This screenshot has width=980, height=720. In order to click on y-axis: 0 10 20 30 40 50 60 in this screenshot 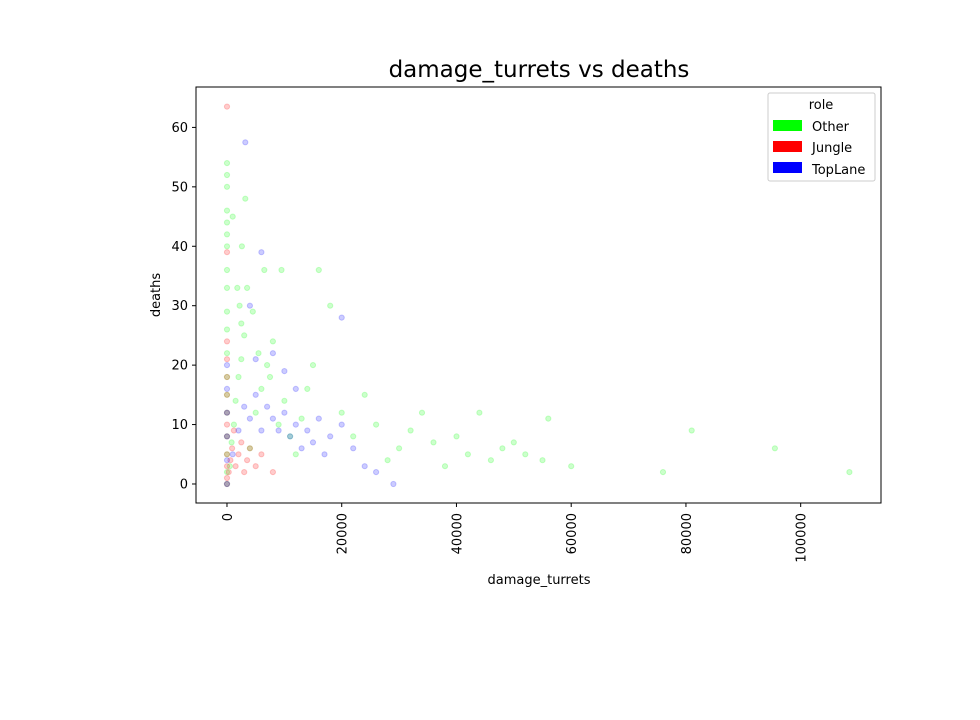, I will do `click(183, 306)`.